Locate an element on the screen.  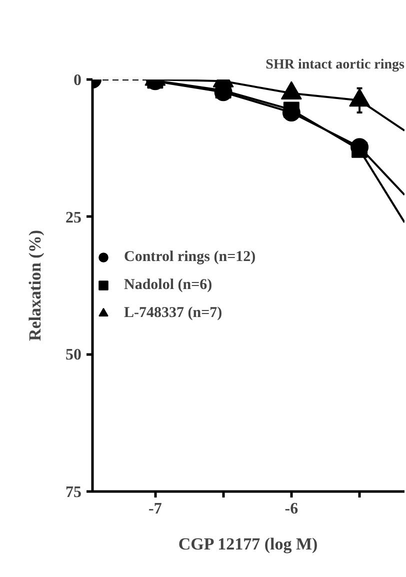
y-tick-label: 50 is located at coordinates (74, 355).